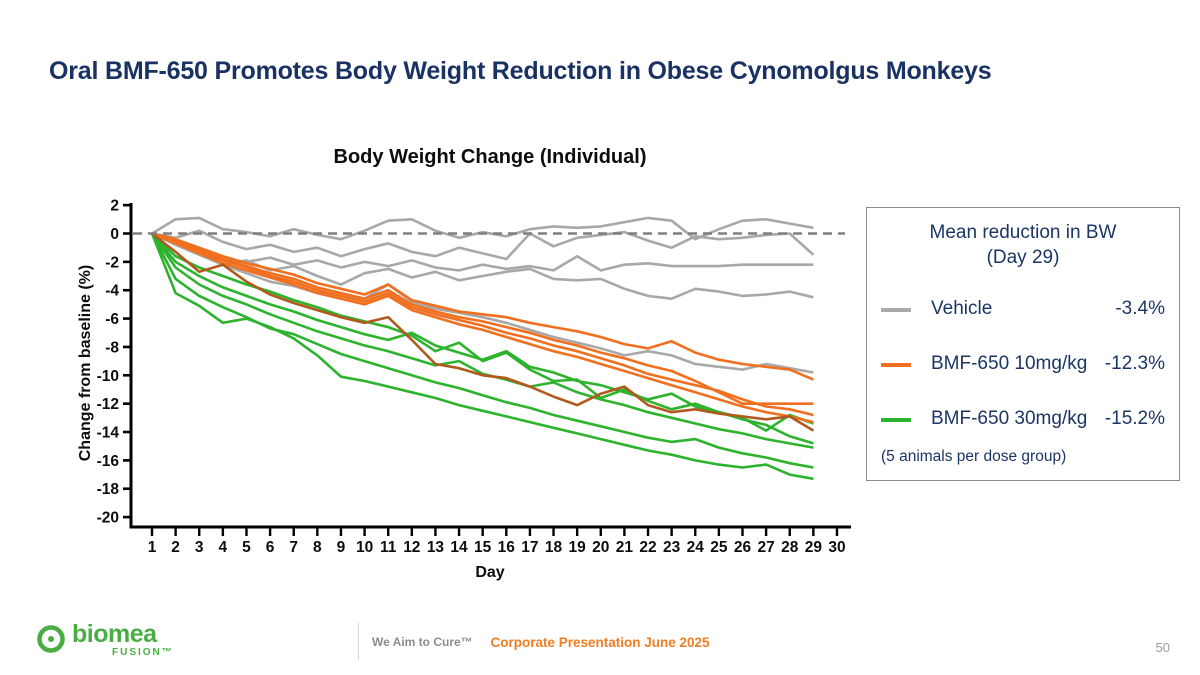 The width and height of the screenshot is (1200, 675). Describe the element at coordinates (507, 547) in the screenshot. I see `x-tick-label: 16` at that location.